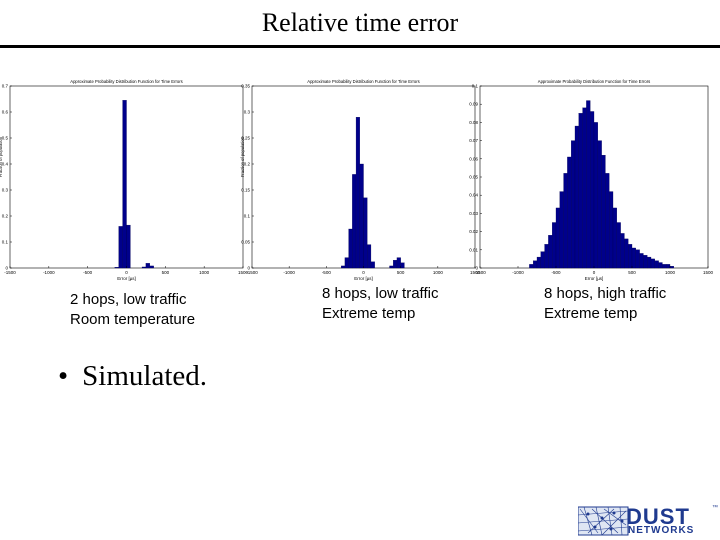  I want to click on caption-line: Extreme temp, so click(591, 313).